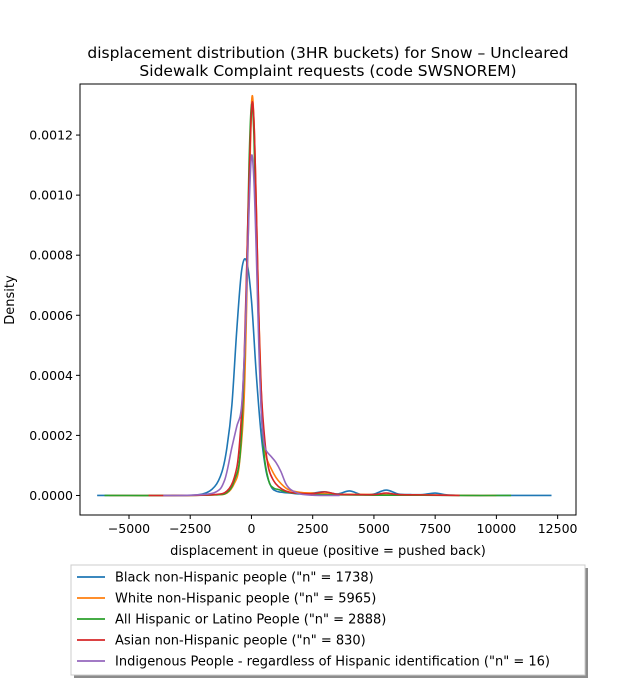 Image resolution: width=640 pixels, height=700 pixels. I want to click on y-tick-label: 0.0006, so click(51, 315).